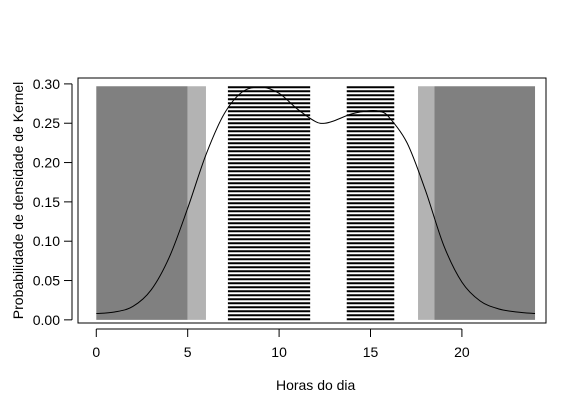 The height and width of the screenshot is (415, 587). What do you see at coordinates (46, 320) in the screenshot?
I see `y-tick-label: 0.00` at bounding box center [46, 320].